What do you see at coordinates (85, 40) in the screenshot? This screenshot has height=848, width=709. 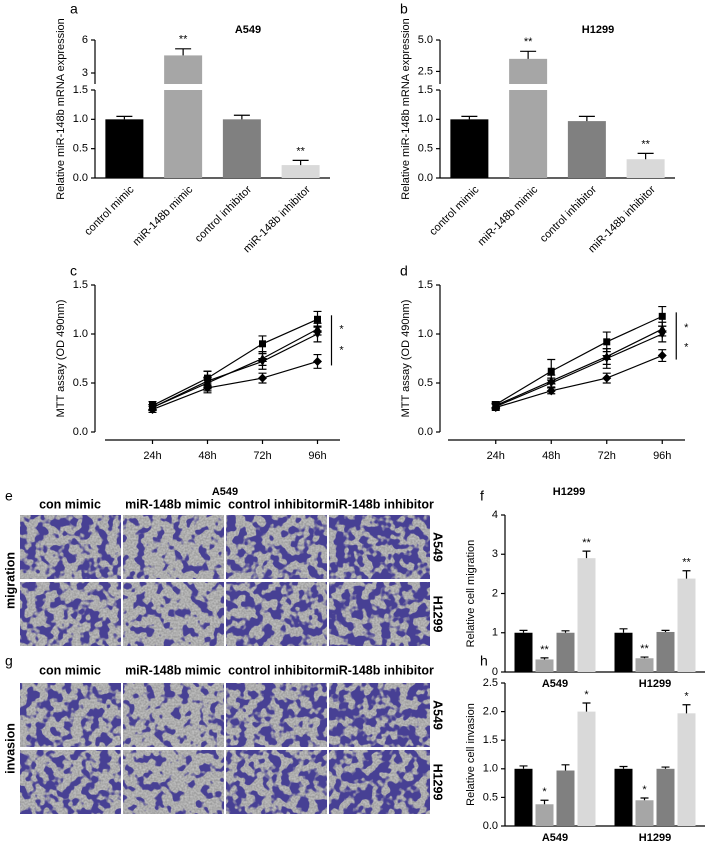 I see `y-tick-label: 6` at bounding box center [85, 40].